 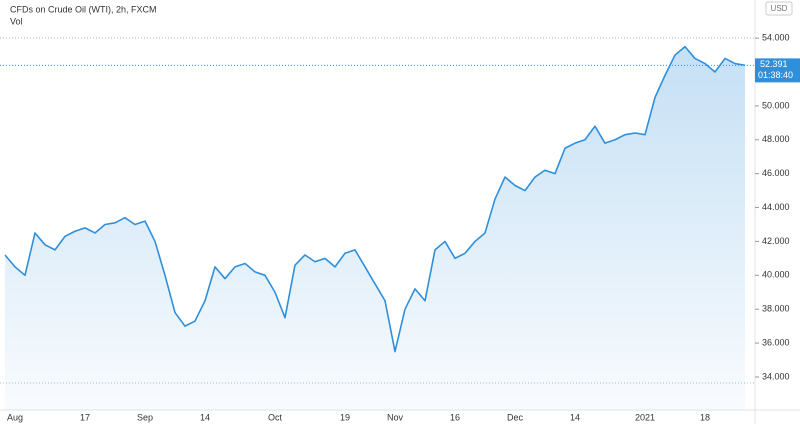 What do you see at coordinates (515, 417) in the screenshot?
I see `x-tick-label: Dec` at bounding box center [515, 417].